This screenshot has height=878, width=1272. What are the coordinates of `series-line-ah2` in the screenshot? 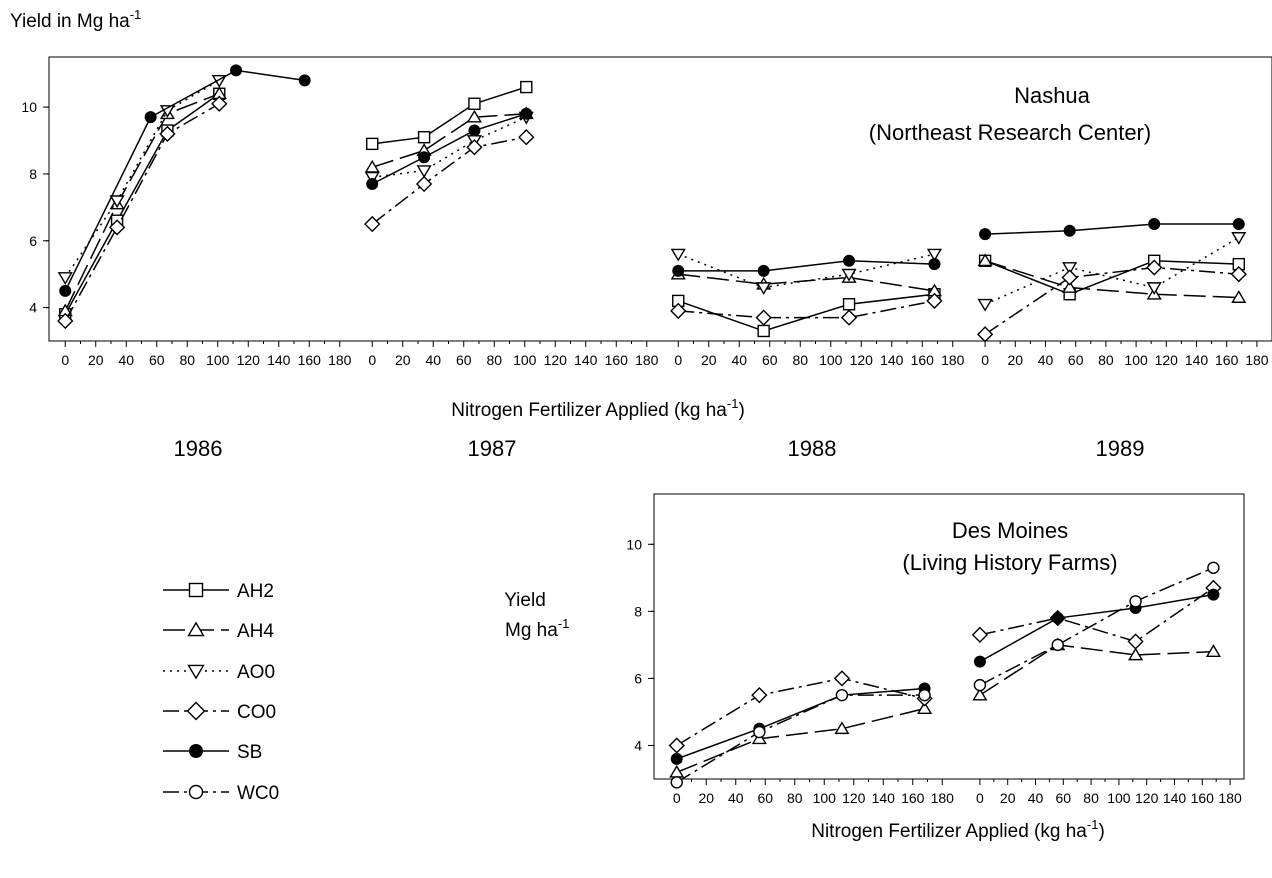 It's located at (142, 204).